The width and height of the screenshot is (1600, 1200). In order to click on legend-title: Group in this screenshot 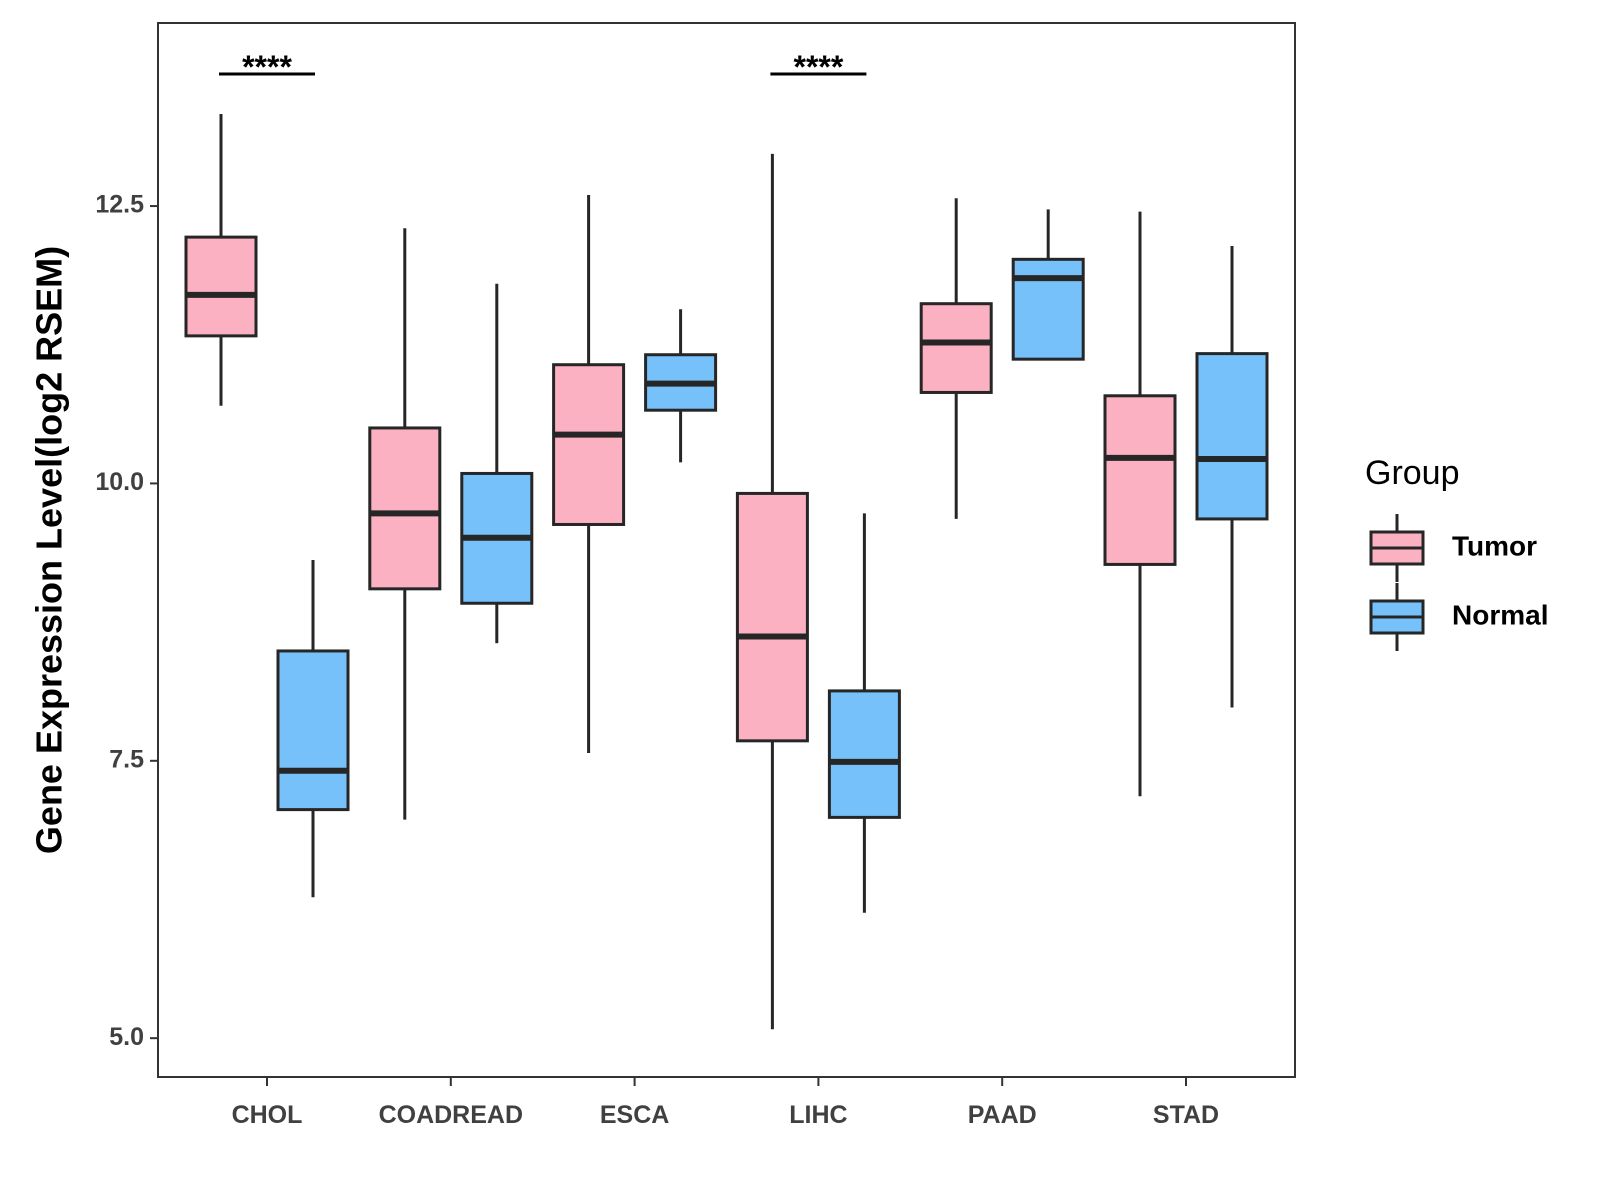, I will do `click(1412, 473)`.